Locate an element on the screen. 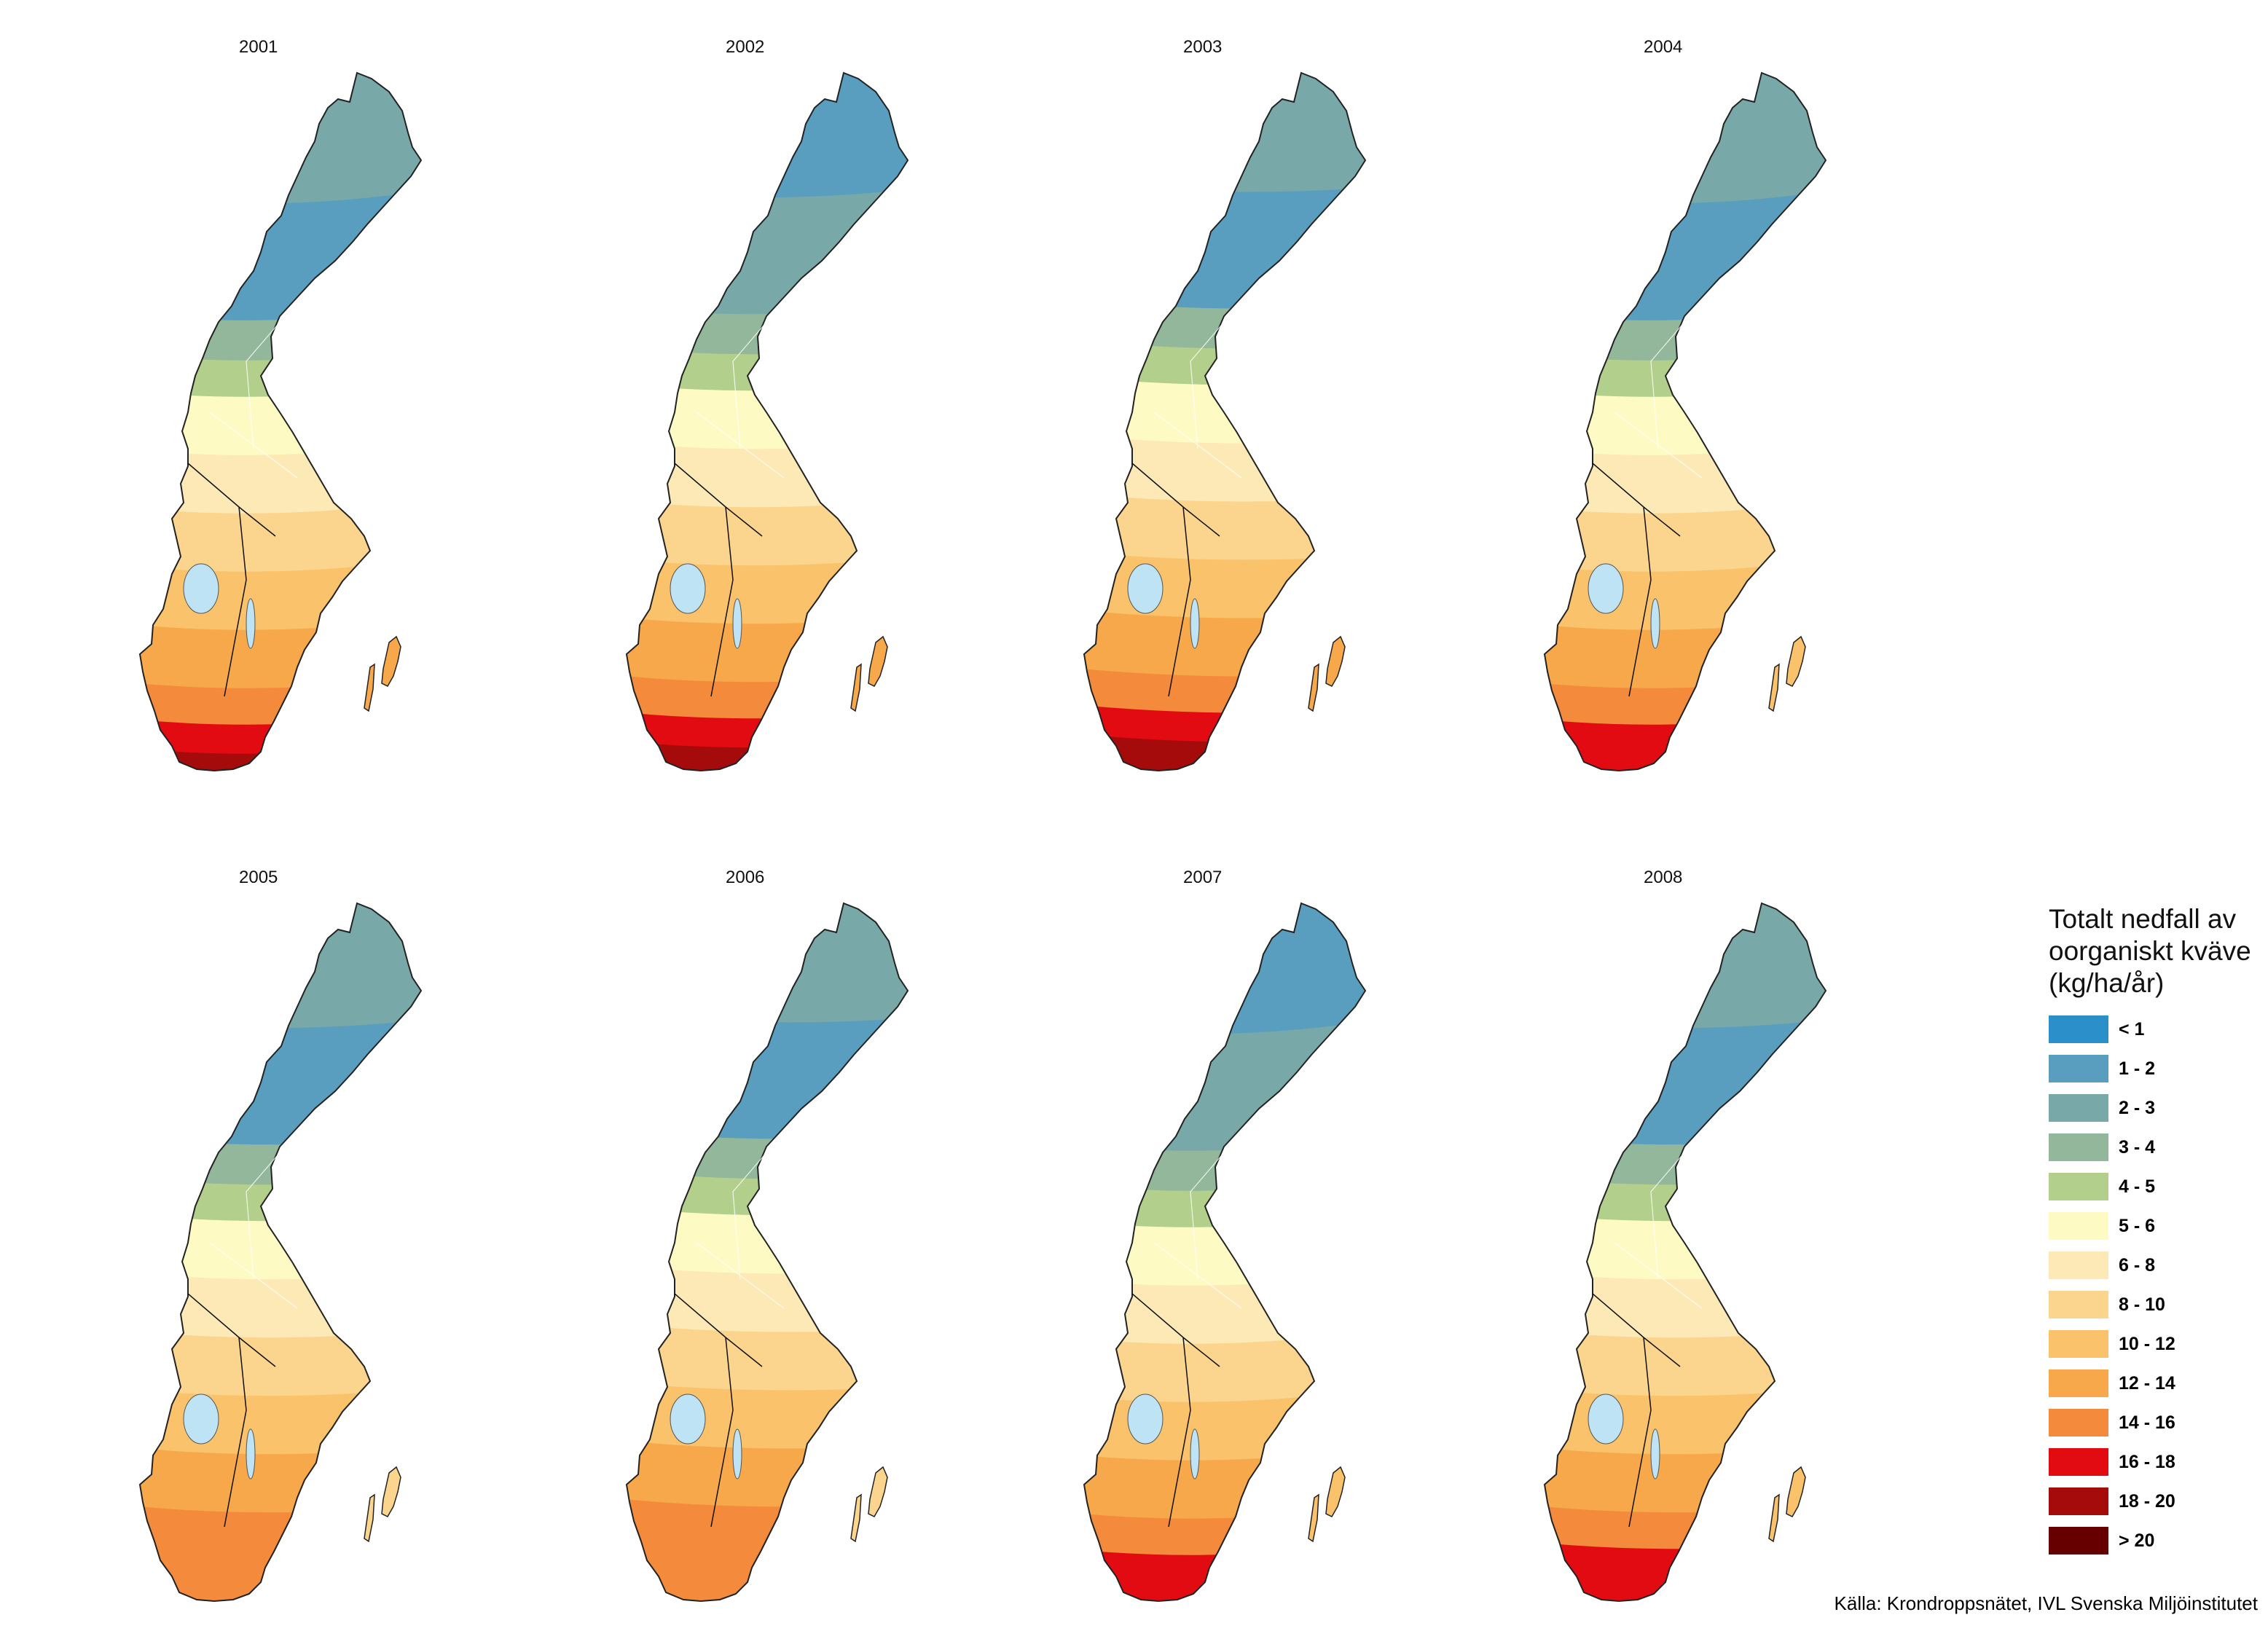  map-2003: 2003 is located at coordinates (1225, 404).